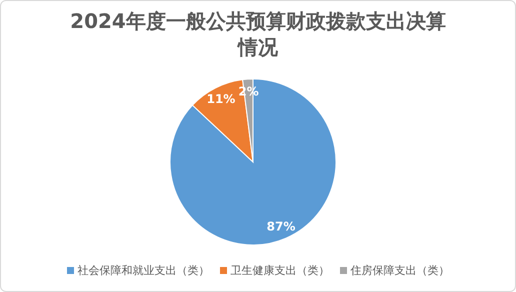  Describe the element at coordinates (221, 99) in the screenshot. I see `data-label: 11%` at that location.